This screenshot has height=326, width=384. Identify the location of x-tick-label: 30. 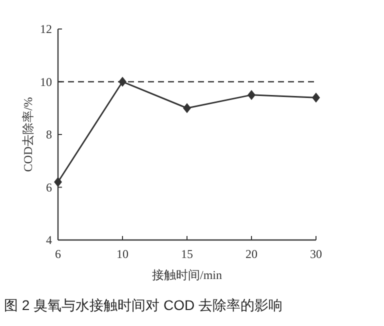
(316, 254).